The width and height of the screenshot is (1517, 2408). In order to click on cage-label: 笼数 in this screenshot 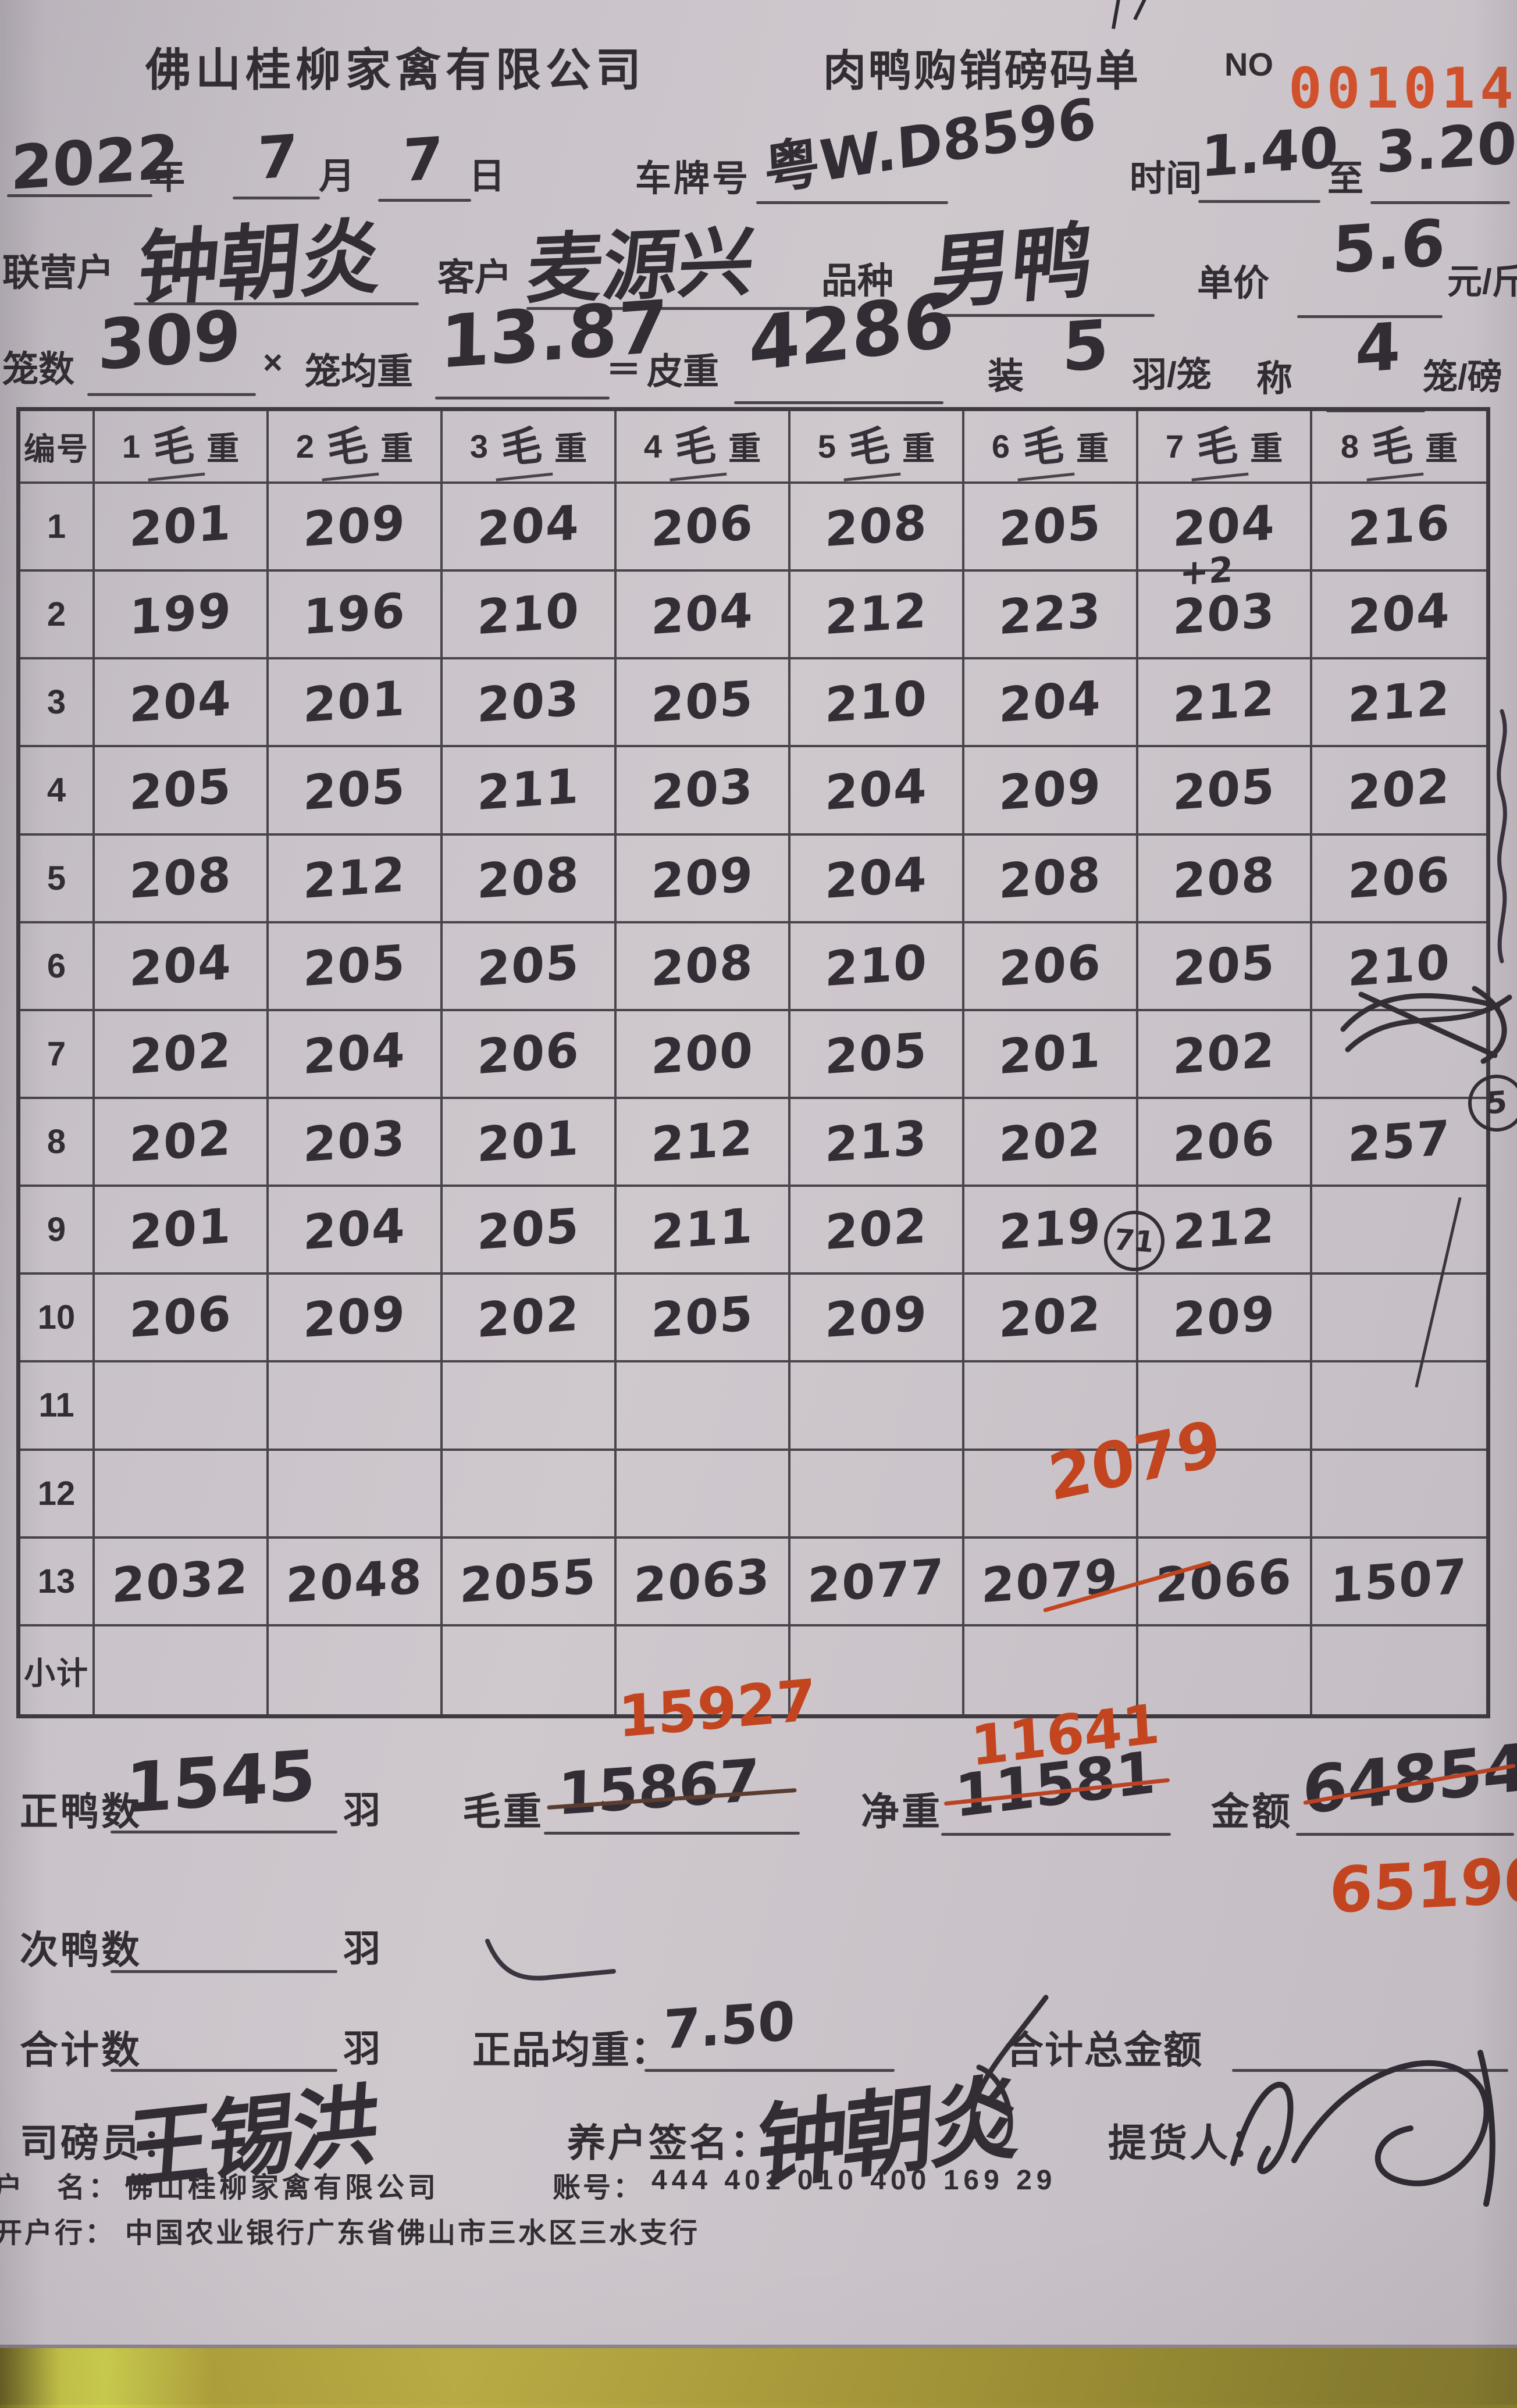, I will do `click(38, 369)`.